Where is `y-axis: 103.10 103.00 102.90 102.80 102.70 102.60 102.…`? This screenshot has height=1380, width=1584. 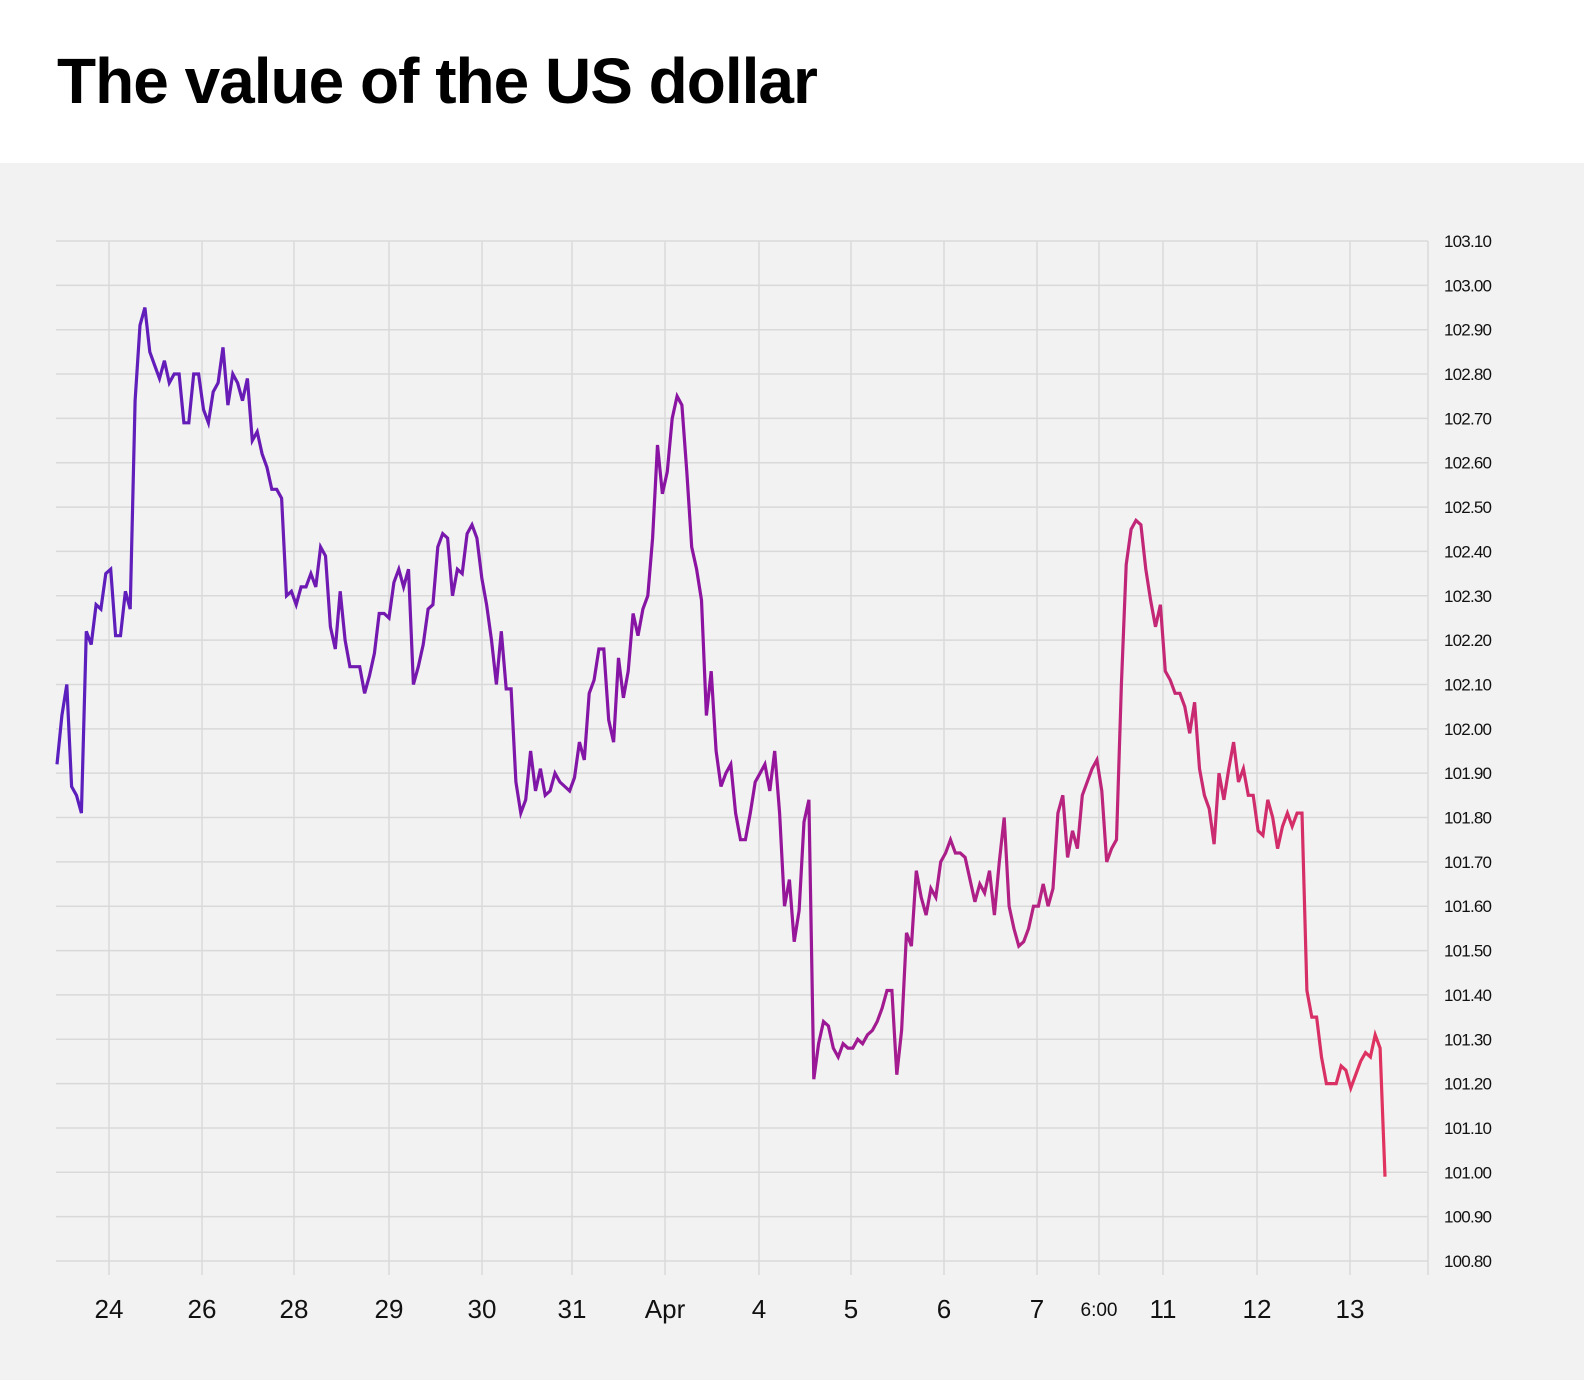
y-axis: 103.10 103.00 102.90 102.80 102.70 102.60 102.… is located at coordinates (1468, 751).